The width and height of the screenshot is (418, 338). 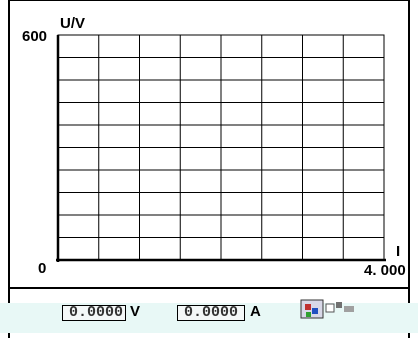 I want to click on y-axis-label: U/V, so click(x=73, y=23).